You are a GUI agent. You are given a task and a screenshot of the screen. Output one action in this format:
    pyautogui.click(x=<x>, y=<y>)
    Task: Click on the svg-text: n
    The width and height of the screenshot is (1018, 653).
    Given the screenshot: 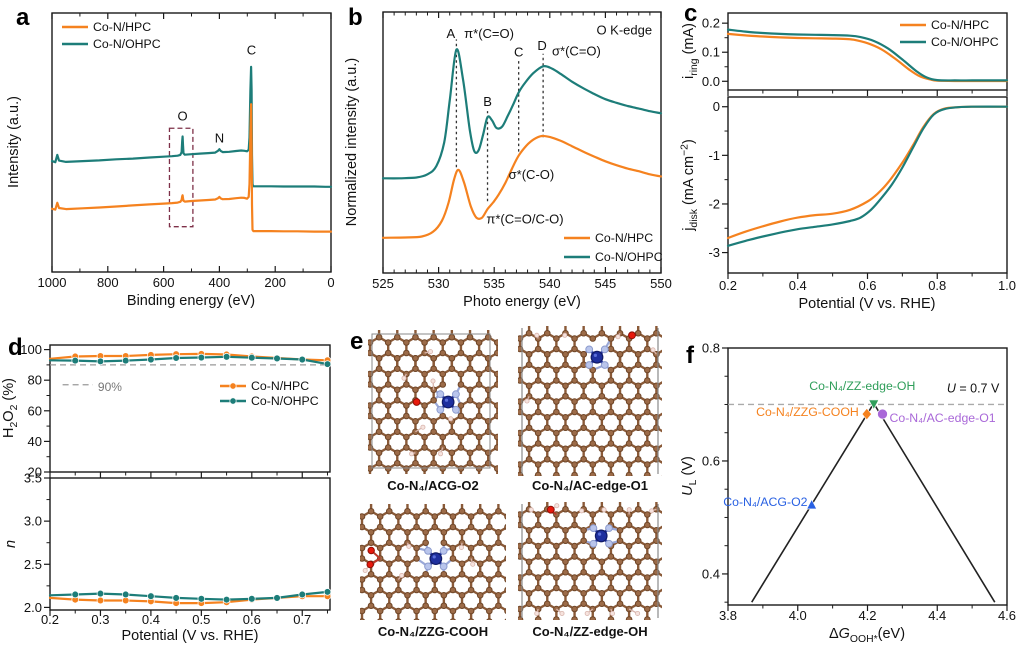 What is the action you would take?
    pyautogui.click(x=11, y=544)
    